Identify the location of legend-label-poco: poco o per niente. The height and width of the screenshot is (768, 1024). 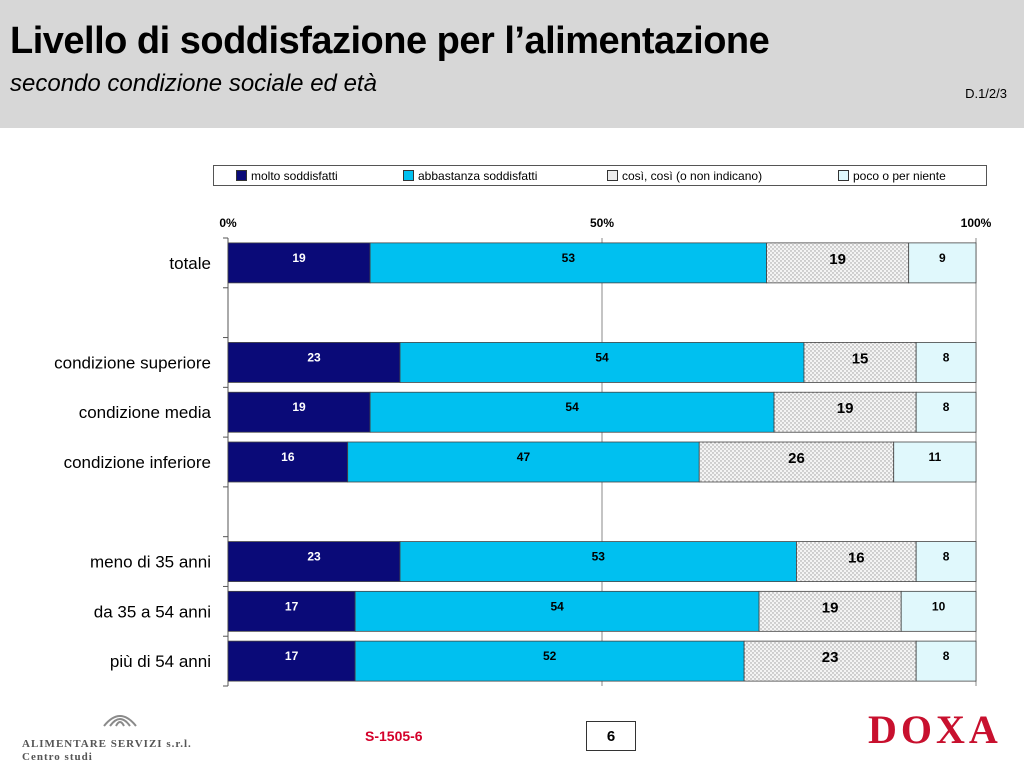
(899, 176).